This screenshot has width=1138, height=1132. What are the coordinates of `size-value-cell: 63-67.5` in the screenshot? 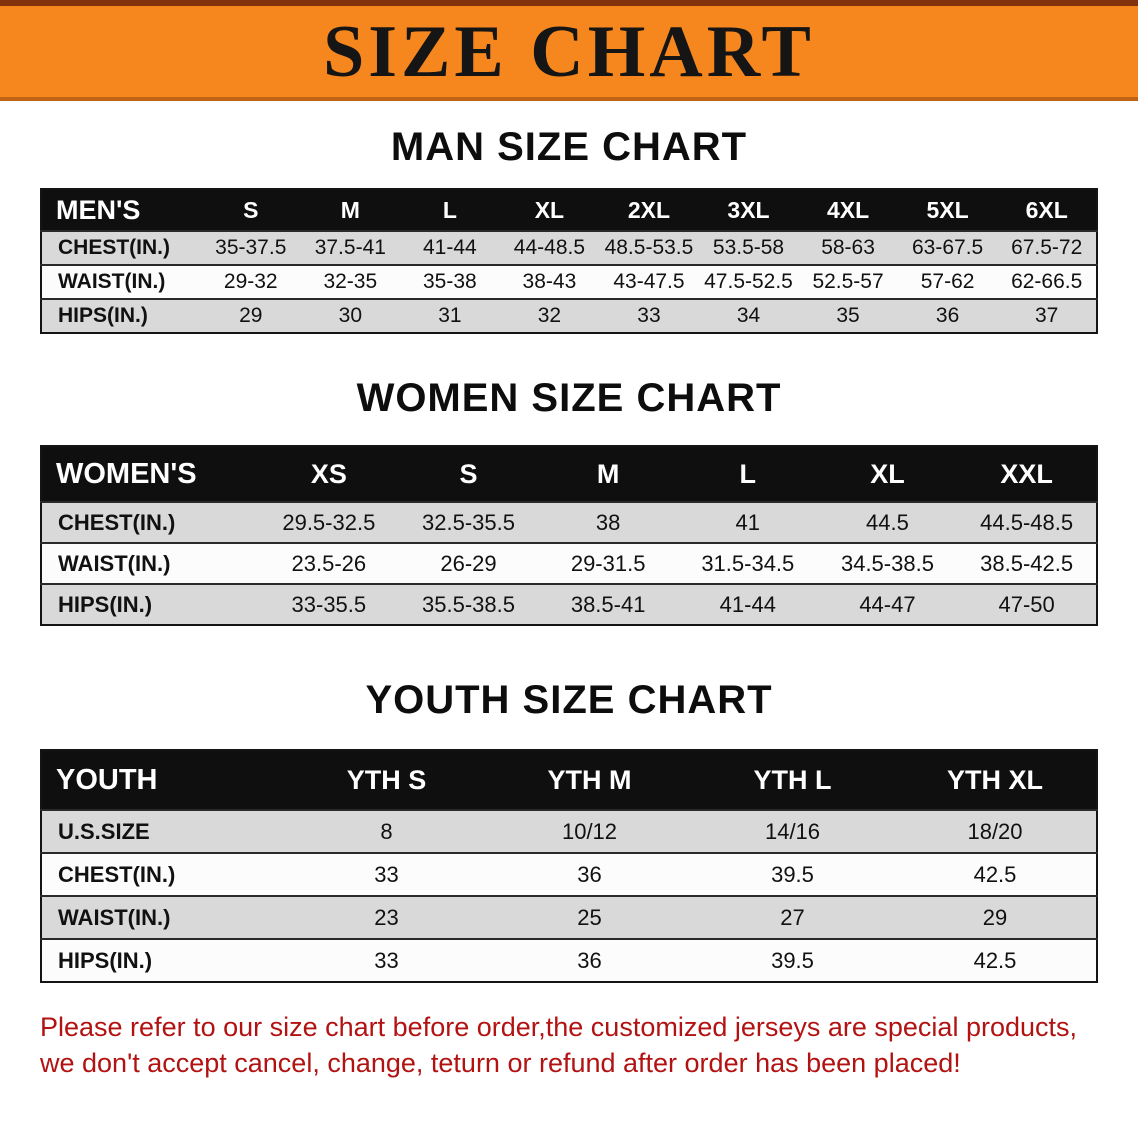 It's located at (947, 247).